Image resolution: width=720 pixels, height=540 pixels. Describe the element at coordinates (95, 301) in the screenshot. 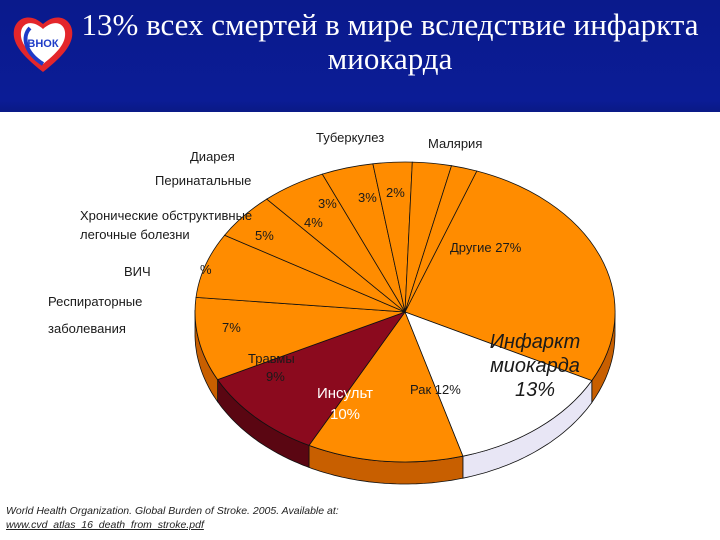

I see `label-respiratory-line1: Респираторные` at that location.